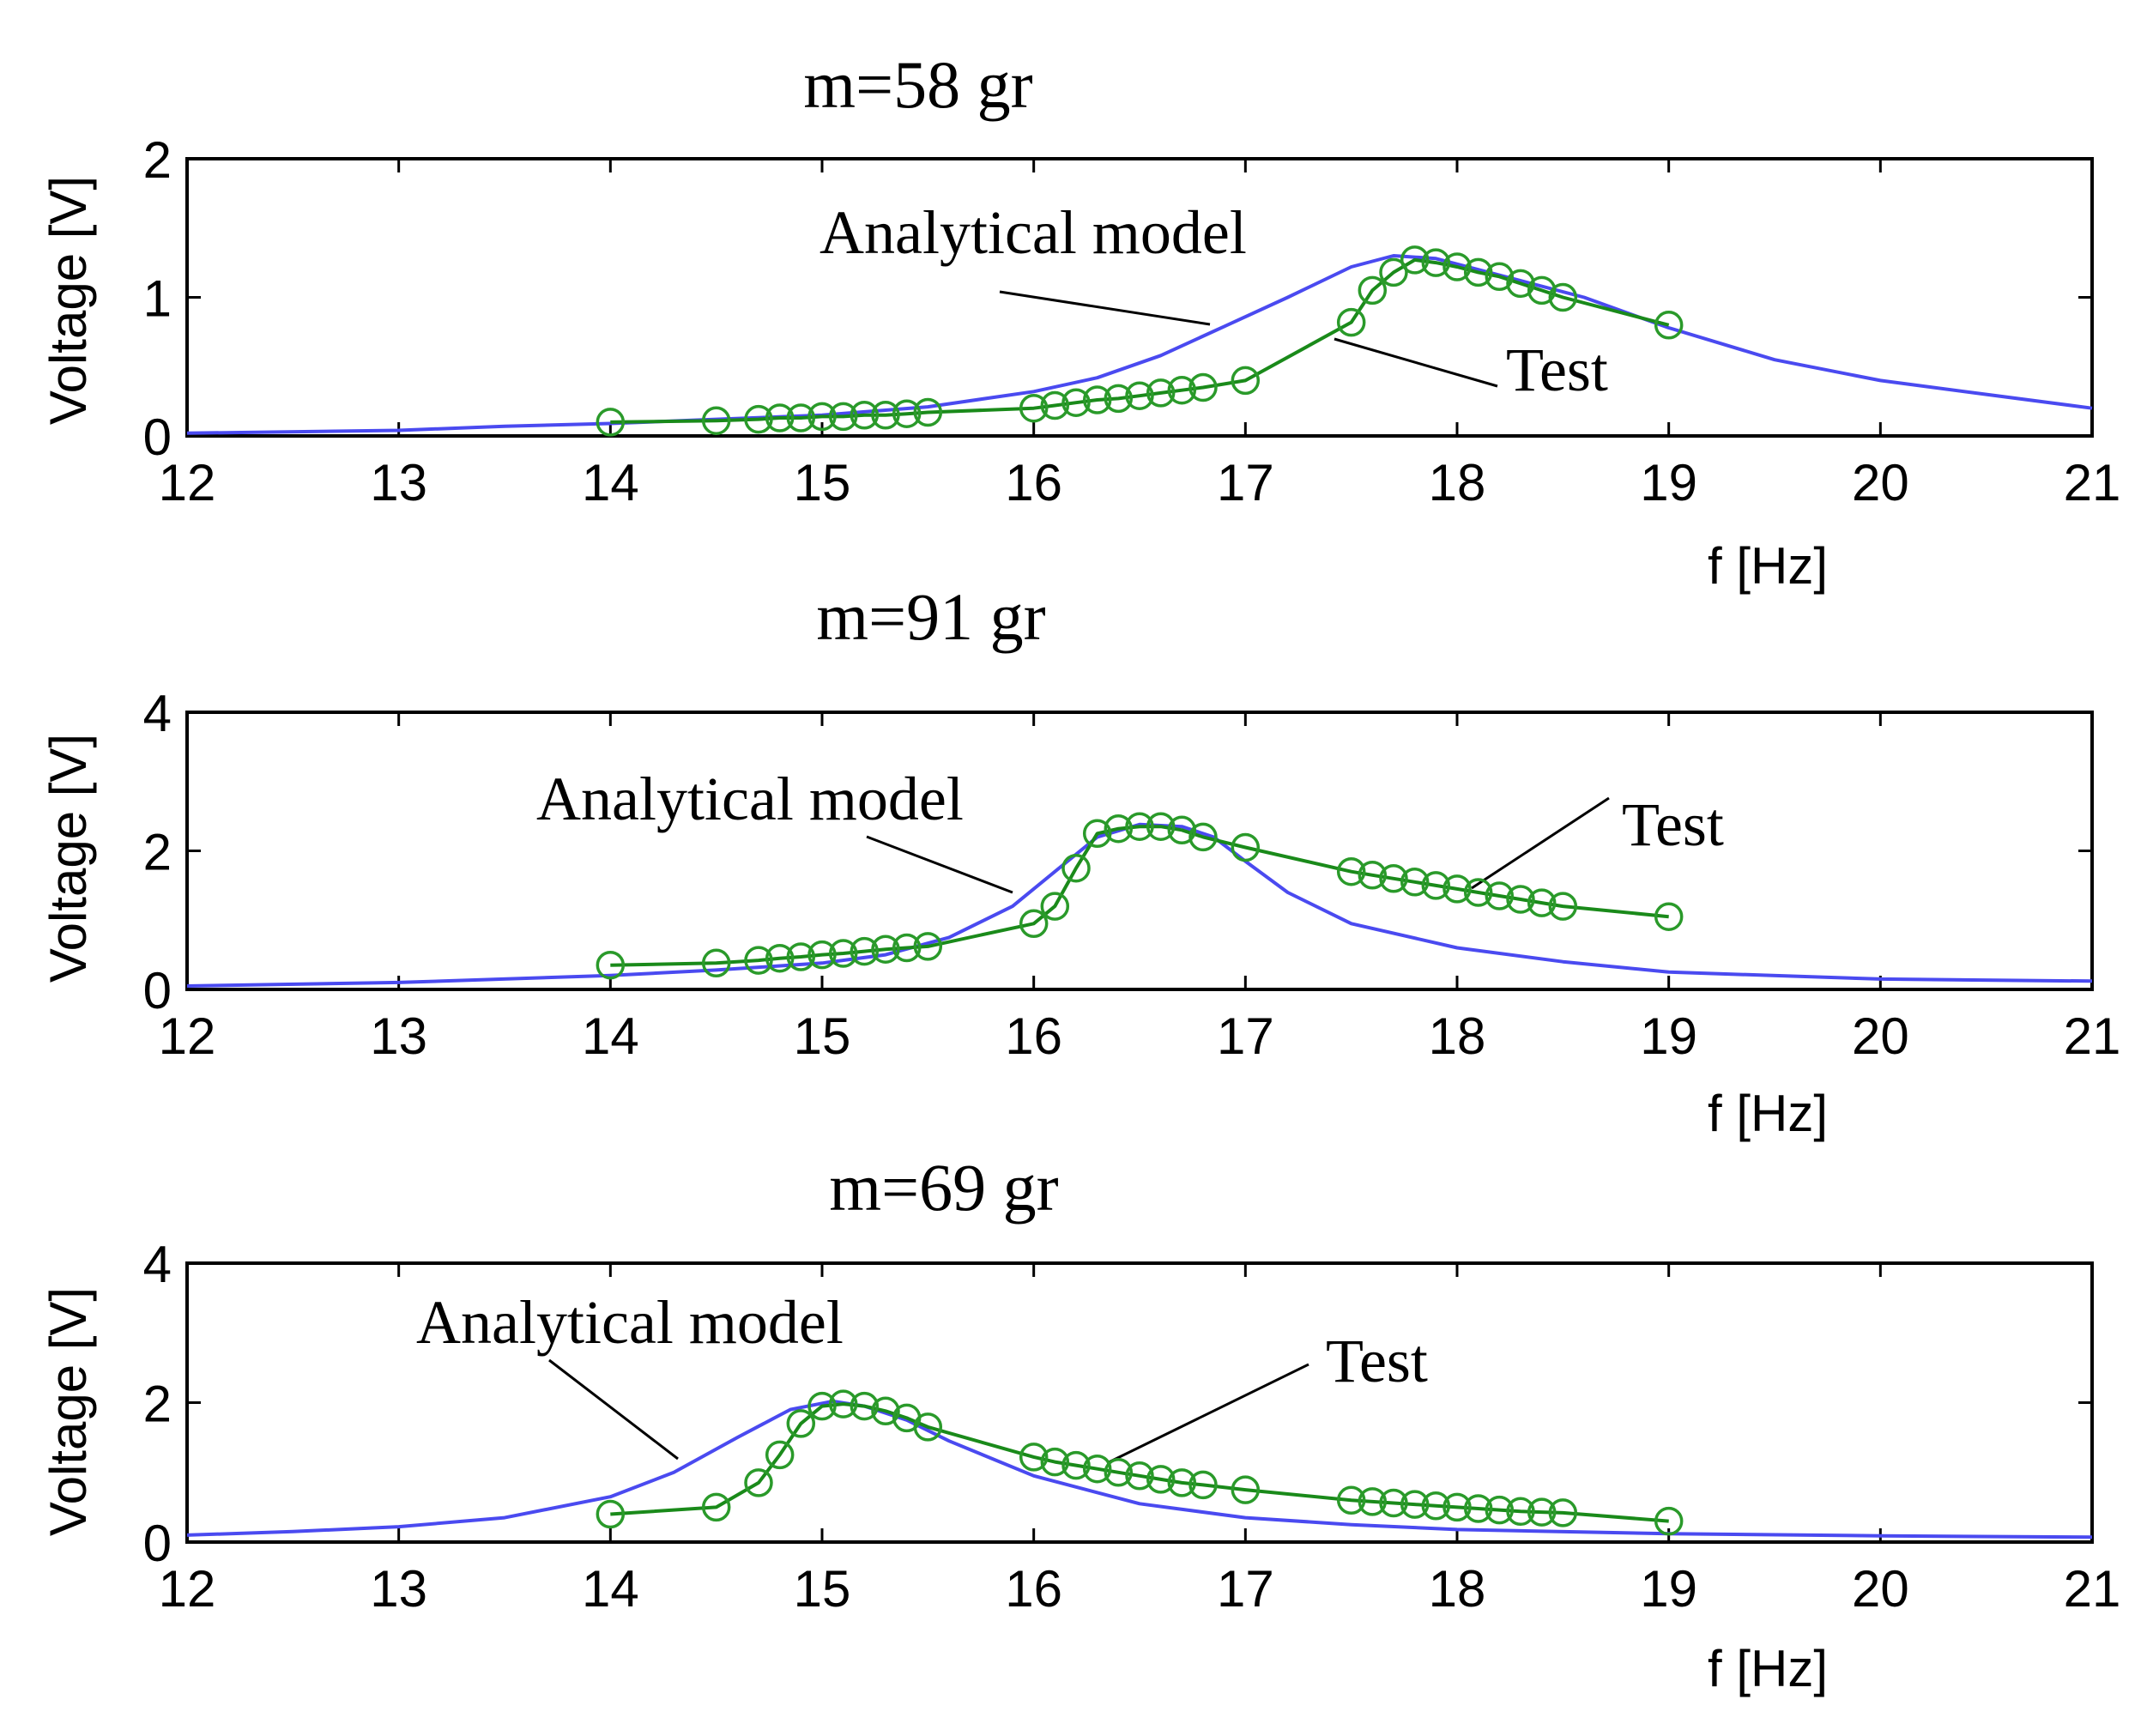 This screenshot has height=1736, width=2147. What do you see at coordinates (1540, 843) in the screenshot?
I see `annotation-leader-test` at bounding box center [1540, 843].